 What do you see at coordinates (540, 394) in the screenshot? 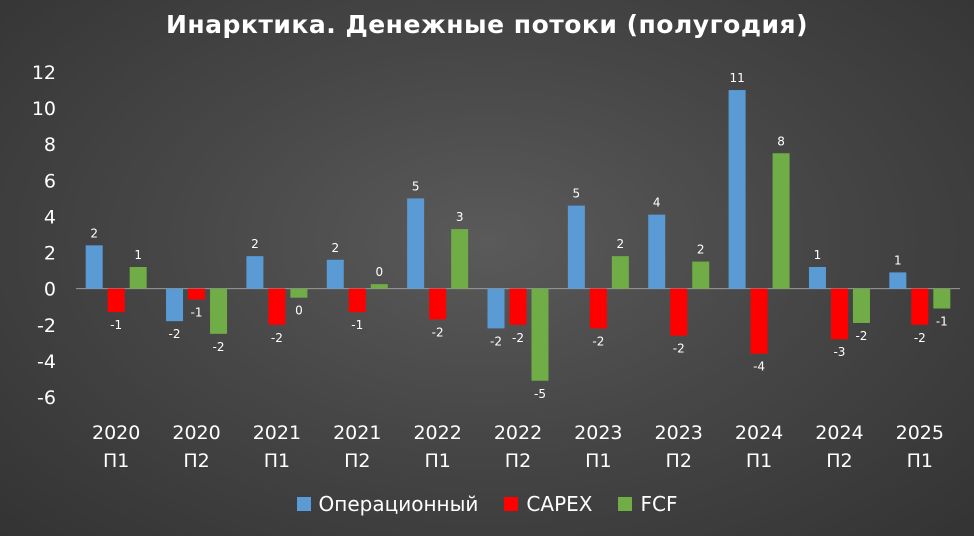
I see `data-label-fcf: -5` at bounding box center [540, 394].